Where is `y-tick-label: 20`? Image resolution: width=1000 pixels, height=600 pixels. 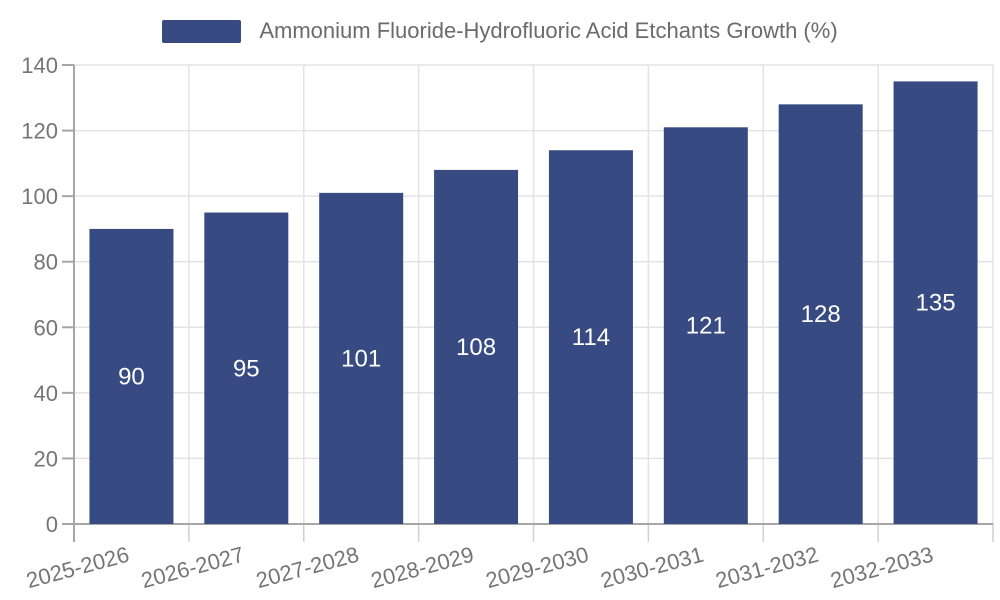
y-tick-label: 20 is located at coordinates (46, 458).